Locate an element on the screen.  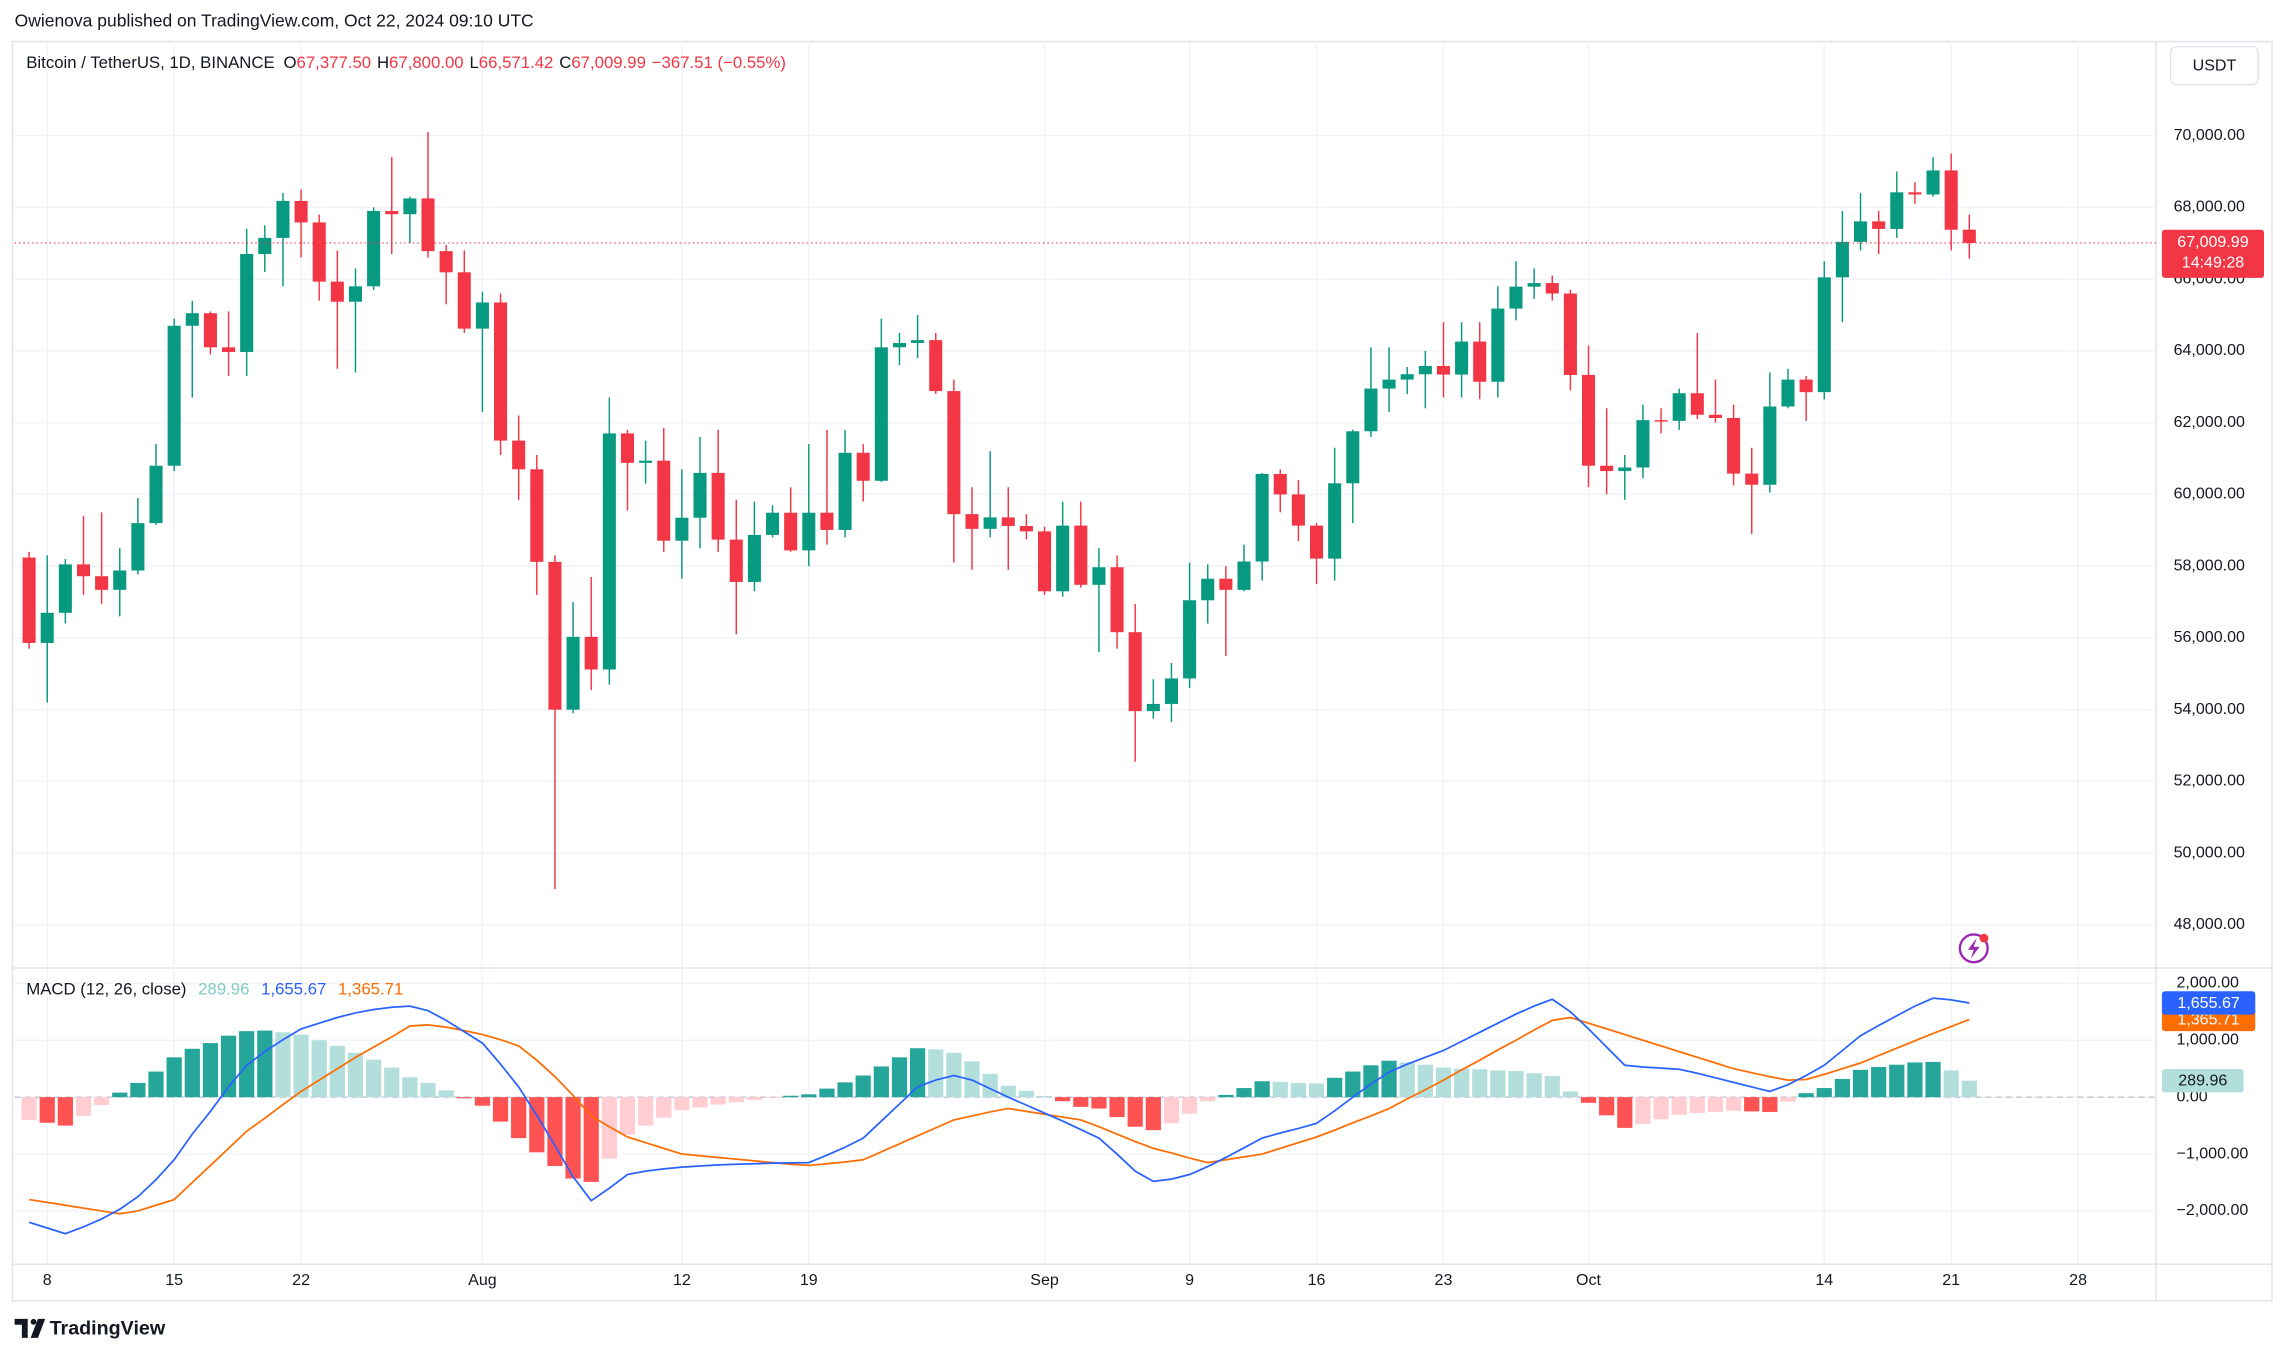
currency-button-box is located at coordinates (2214, 65).